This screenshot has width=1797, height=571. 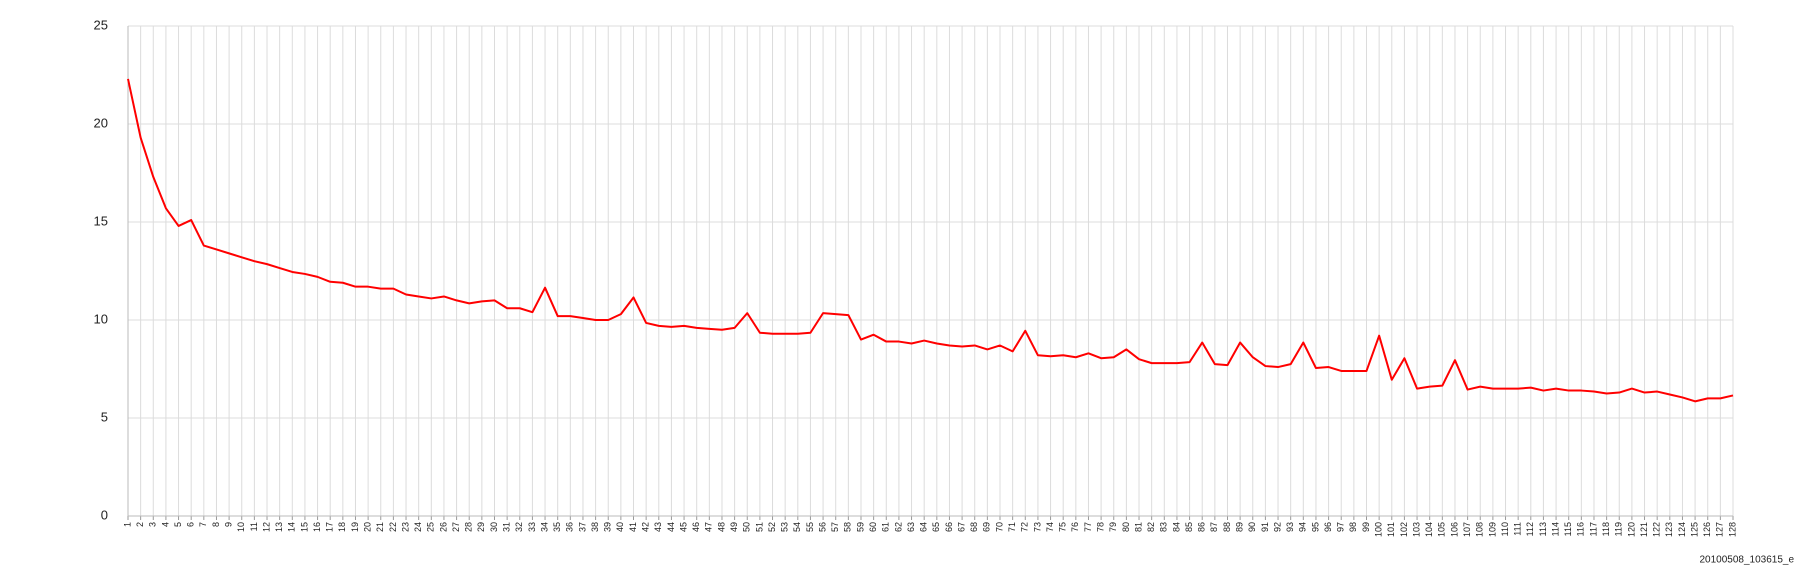 What do you see at coordinates (1682, 529) in the screenshot?
I see `x-tick-label: 124` at bounding box center [1682, 529].